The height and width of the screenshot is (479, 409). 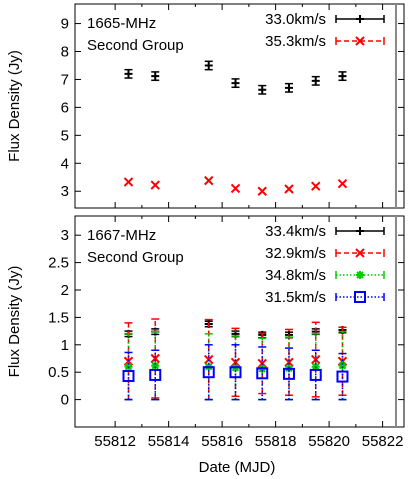 What do you see at coordinates (121, 235) in the screenshot?
I see `panel-title-line: 1667-MHz` at bounding box center [121, 235].